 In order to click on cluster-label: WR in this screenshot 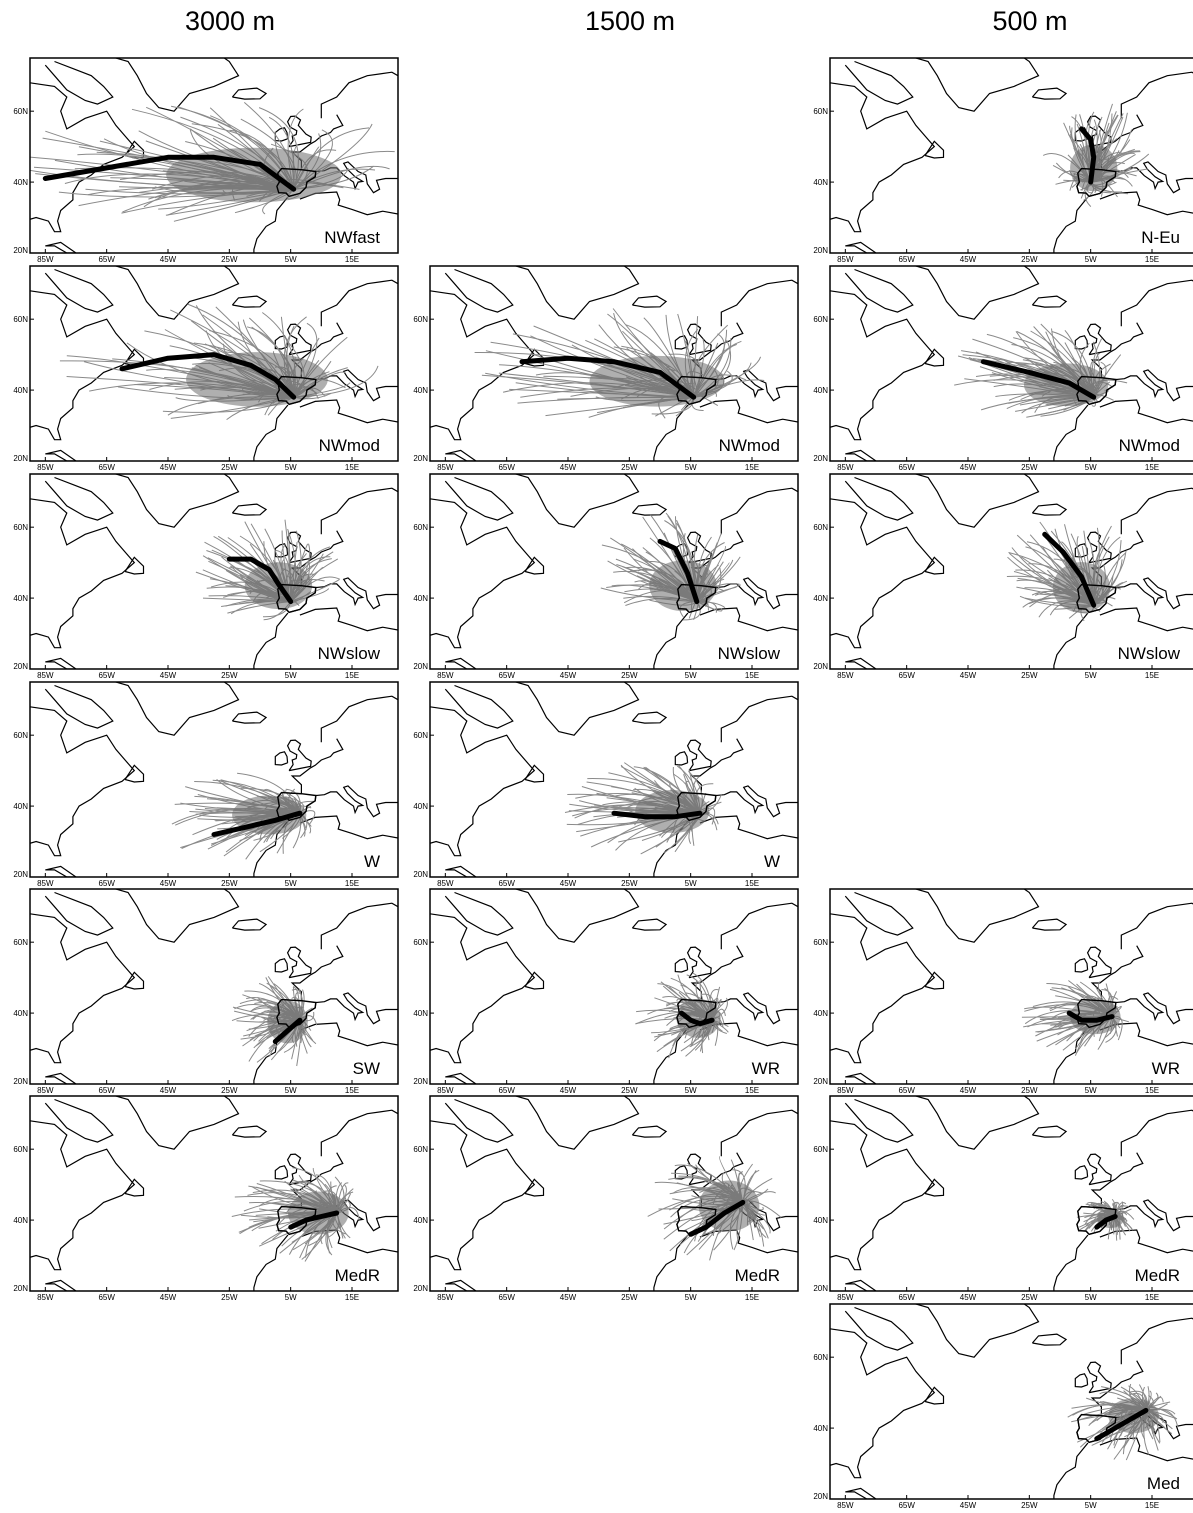, I will do `click(766, 1068)`.